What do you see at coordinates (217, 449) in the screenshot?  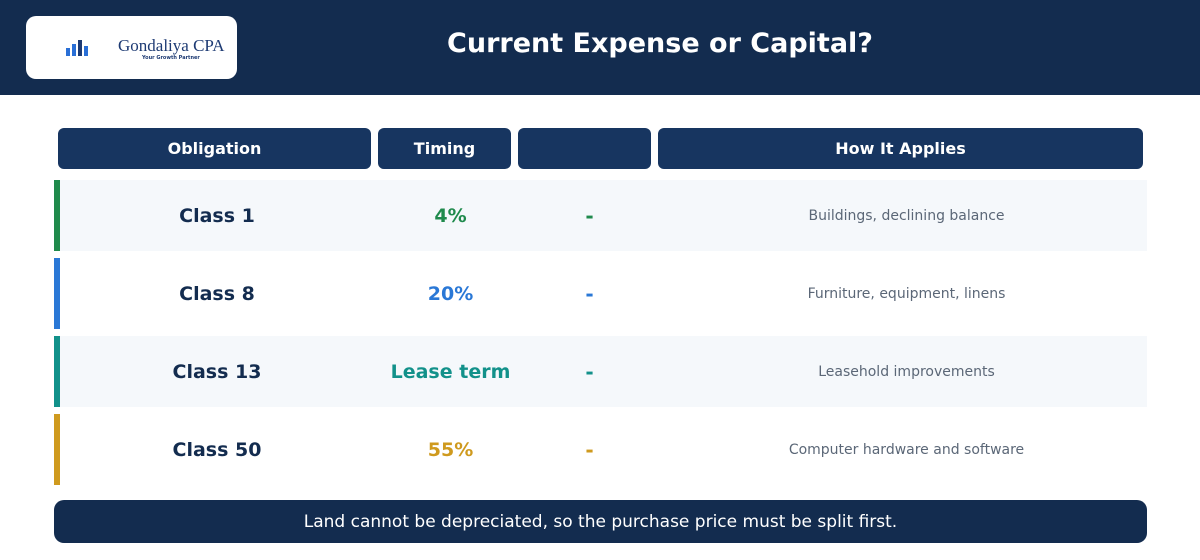 I see `cell: Class 50` at bounding box center [217, 449].